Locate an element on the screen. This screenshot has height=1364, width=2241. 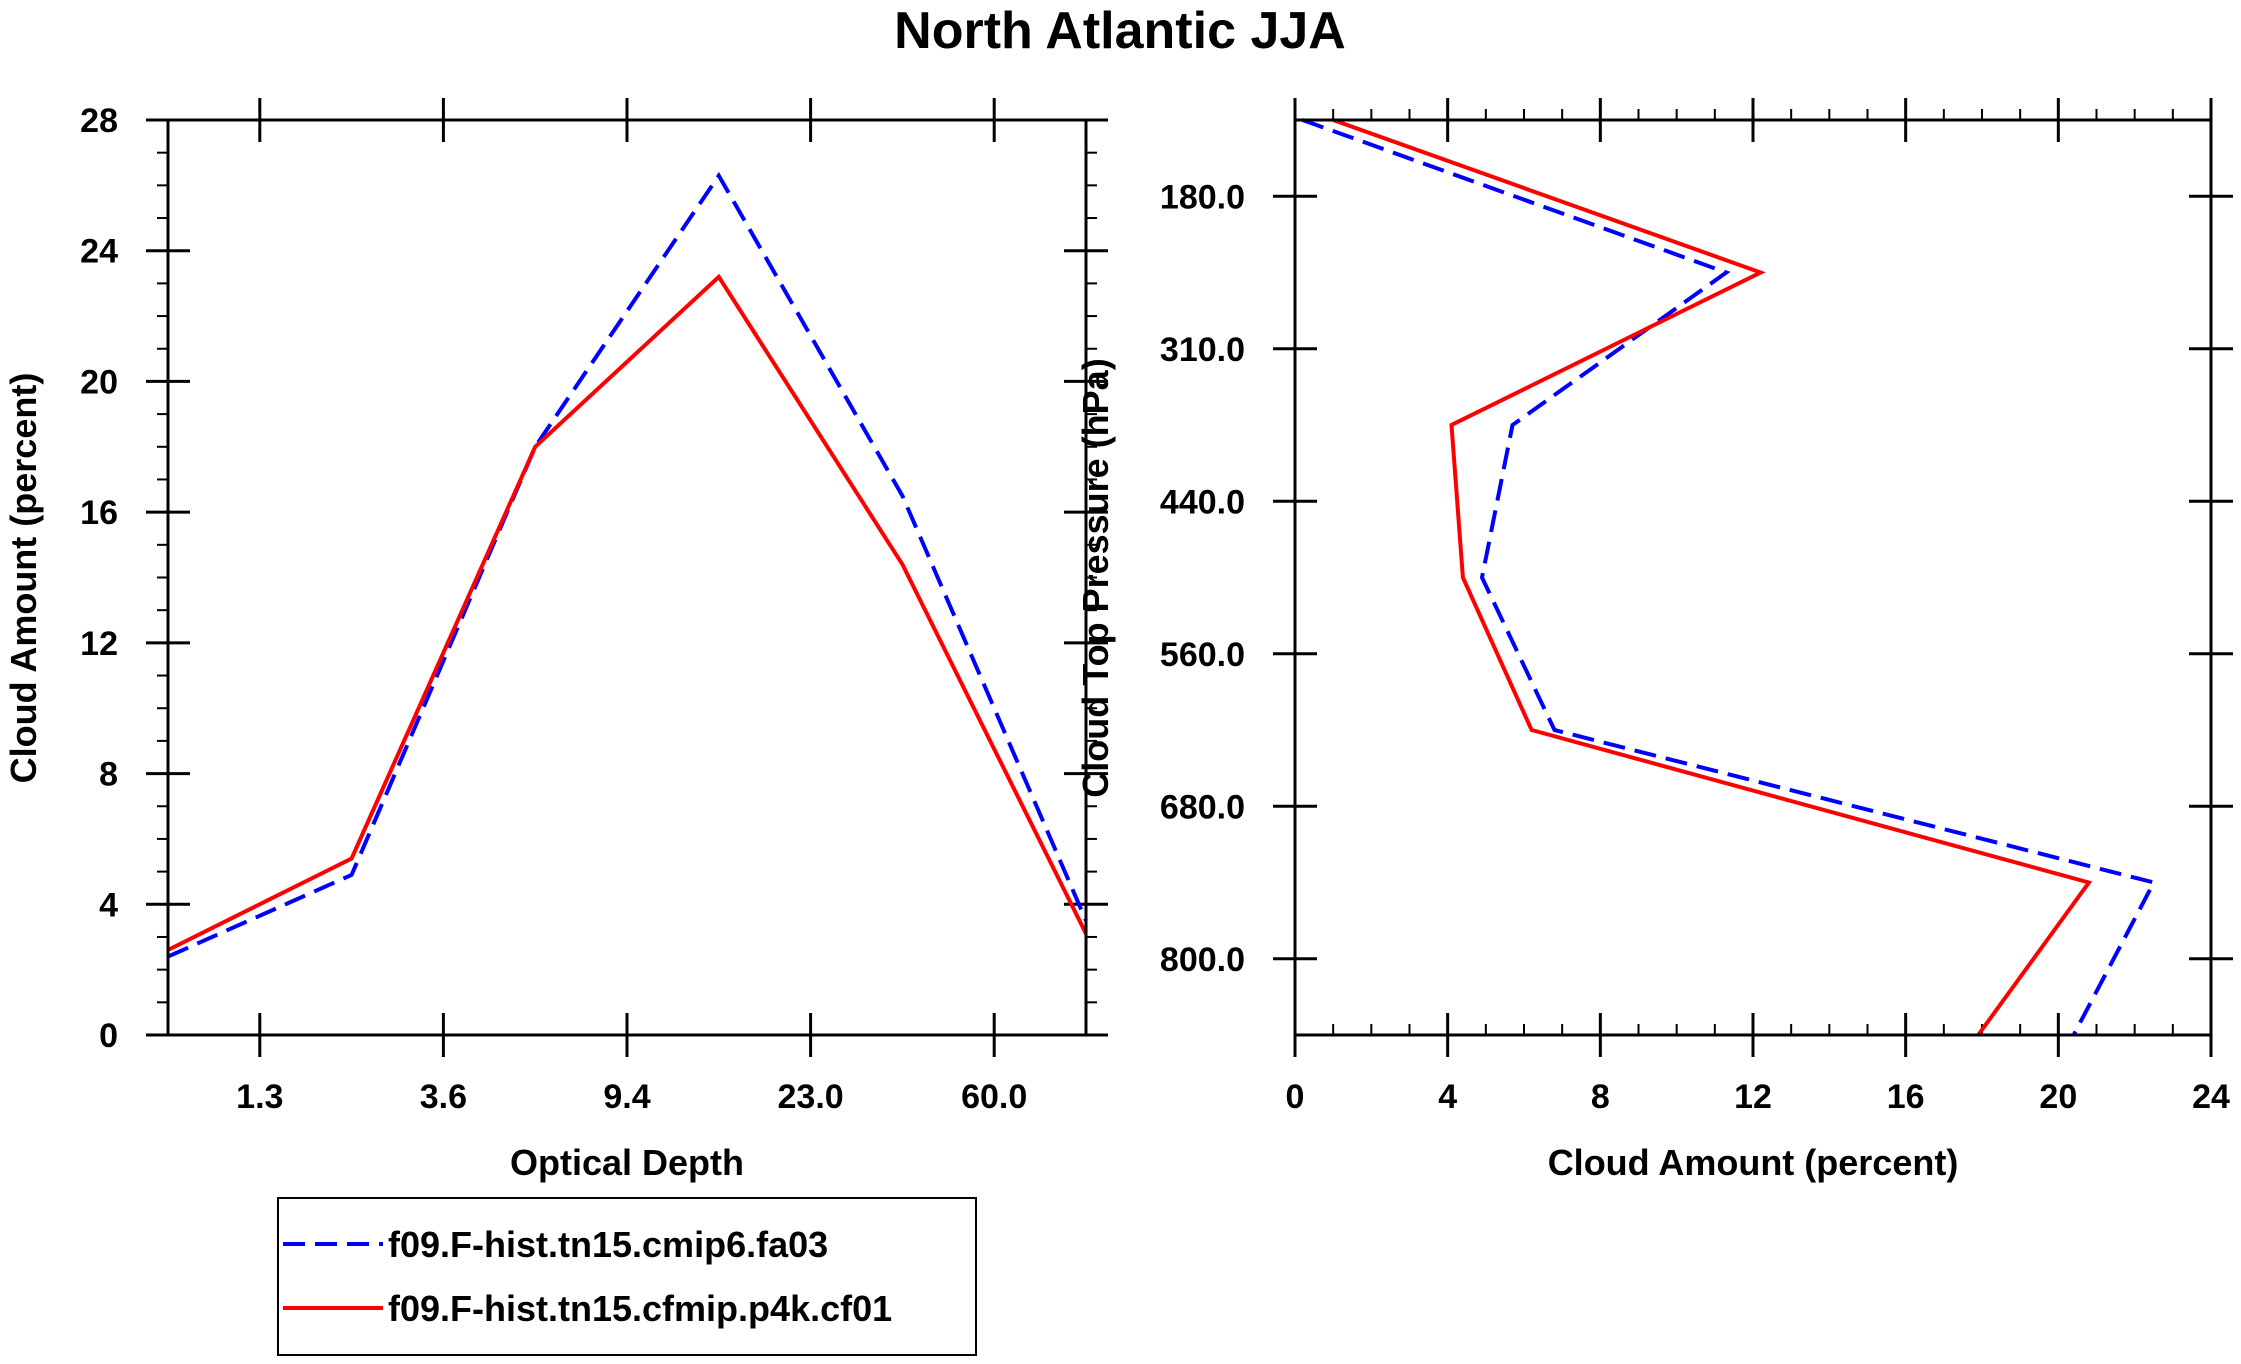
legend-entry-1: f09.F-hist.tn15.cmip6.fa03 is located at coordinates (608, 1244).